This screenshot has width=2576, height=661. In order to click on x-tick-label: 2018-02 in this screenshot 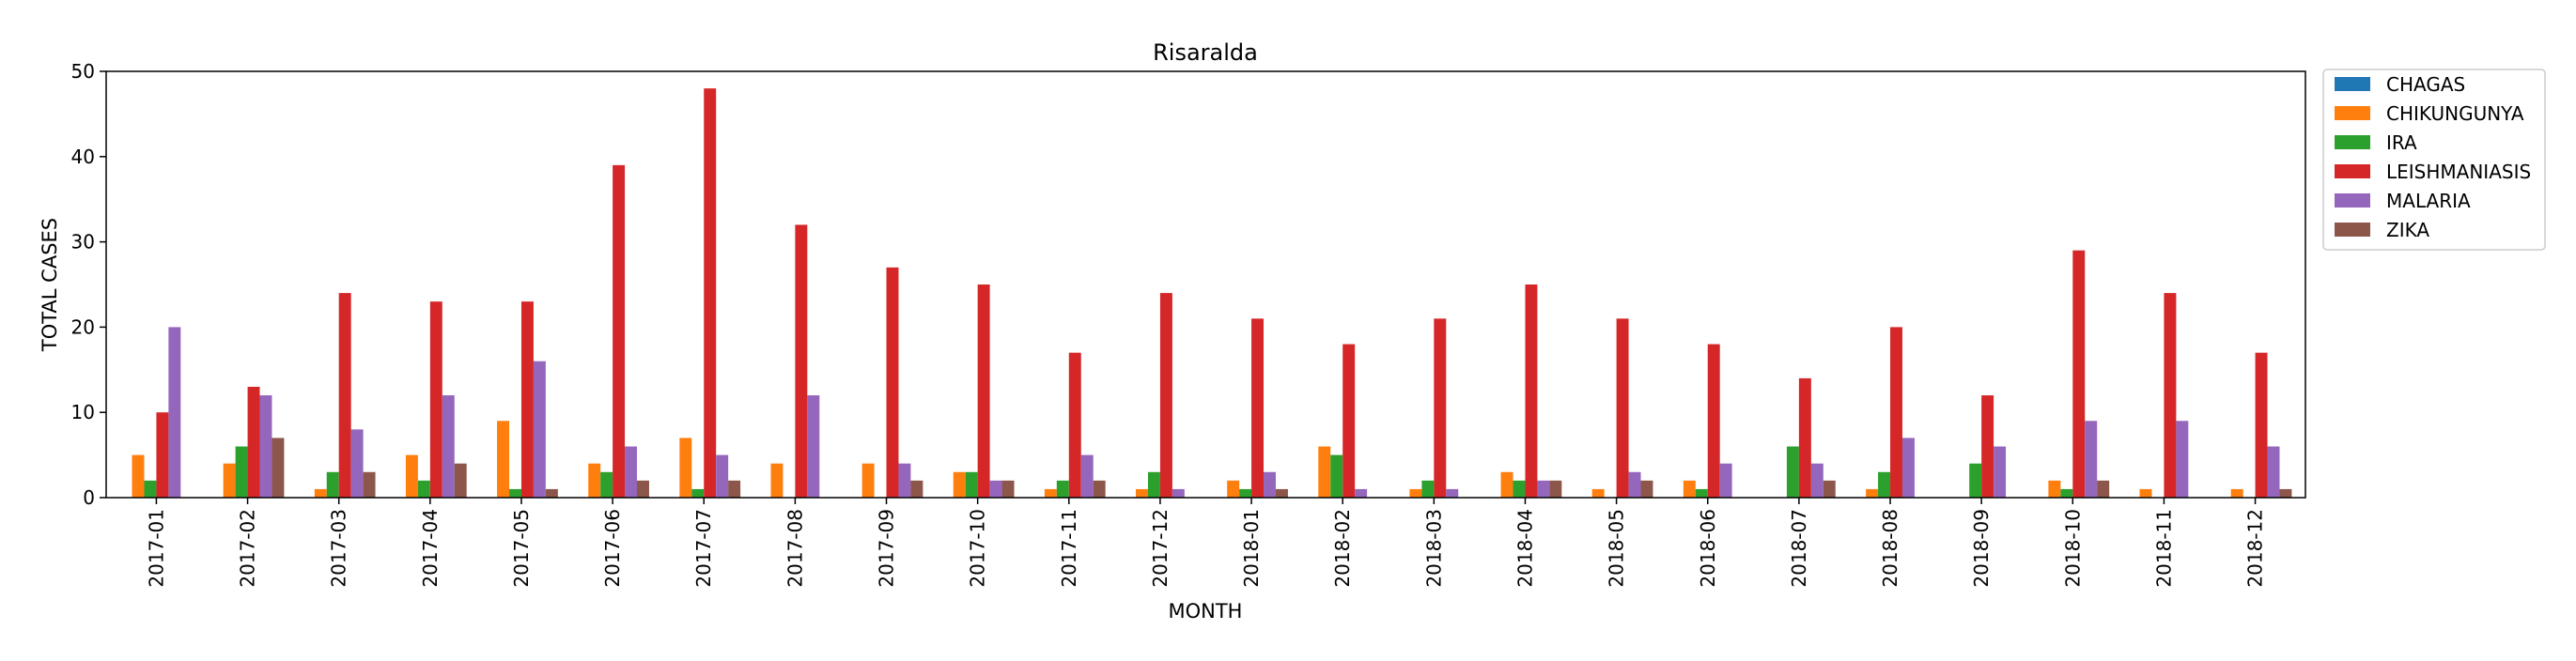, I will do `click(1343, 548)`.